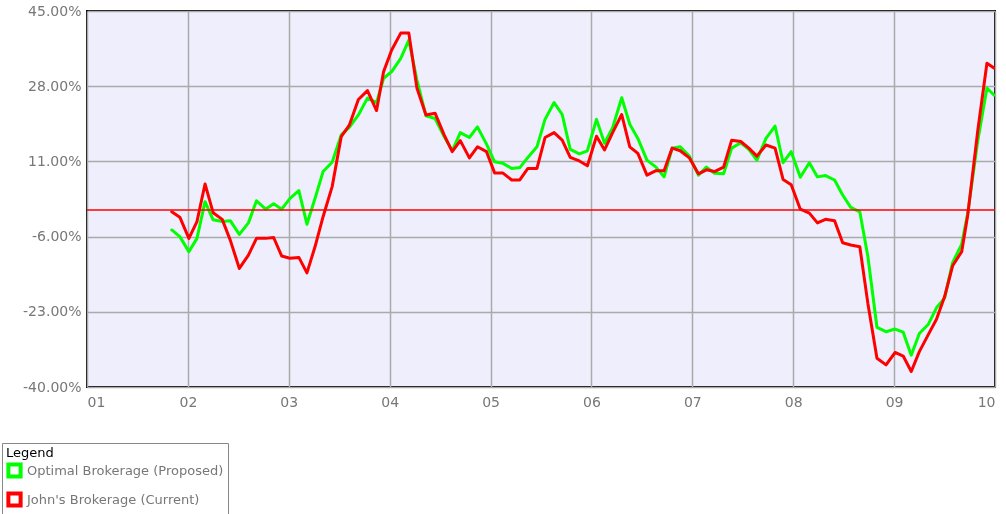  What do you see at coordinates (986, 401) in the screenshot?
I see `x-tick-label: 10` at bounding box center [986, 401].